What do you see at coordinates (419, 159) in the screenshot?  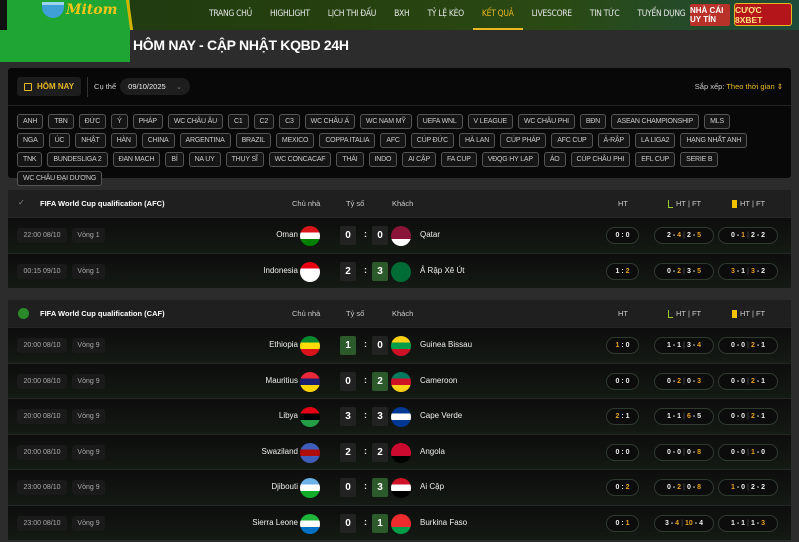 I see `league-tag: AI CẬP` at bounding box center [419, 159].